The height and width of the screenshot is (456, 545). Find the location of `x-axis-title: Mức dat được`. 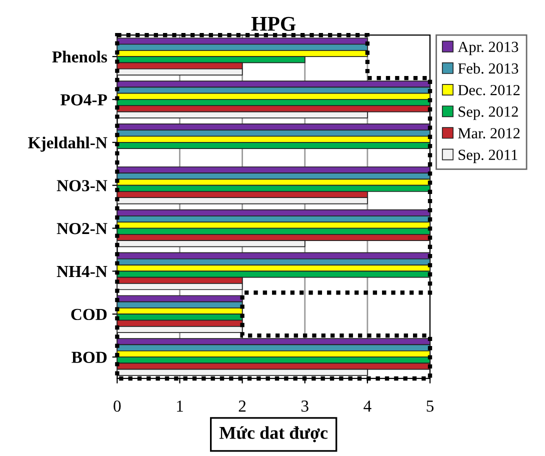

x-axis-title: Mức dat được is located at coordinates (273, 434).